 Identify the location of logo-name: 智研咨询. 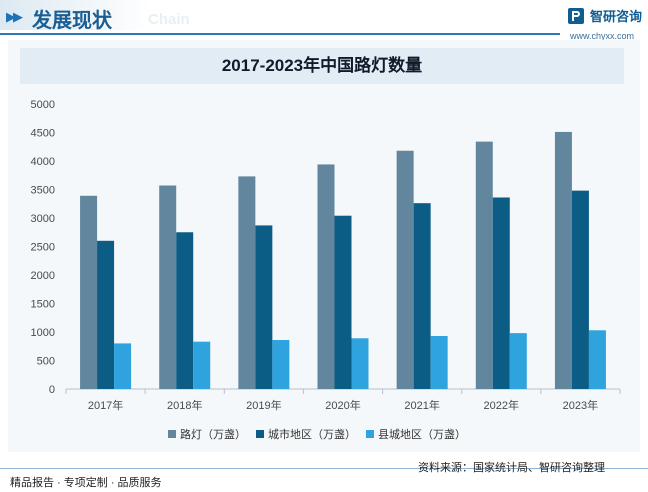
(616, 16).